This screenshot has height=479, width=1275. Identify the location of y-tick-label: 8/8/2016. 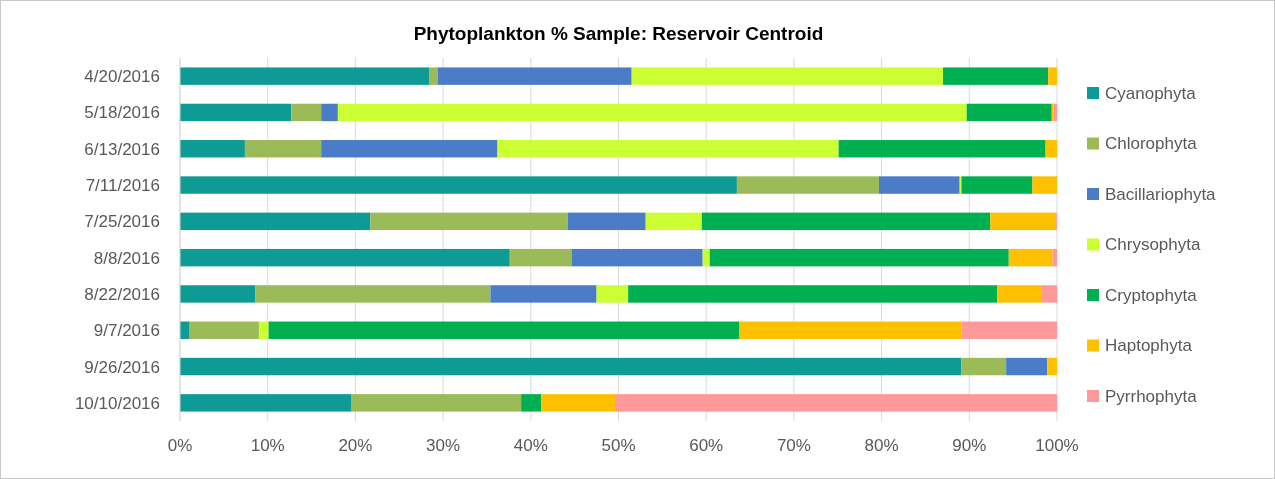
(126, 258).